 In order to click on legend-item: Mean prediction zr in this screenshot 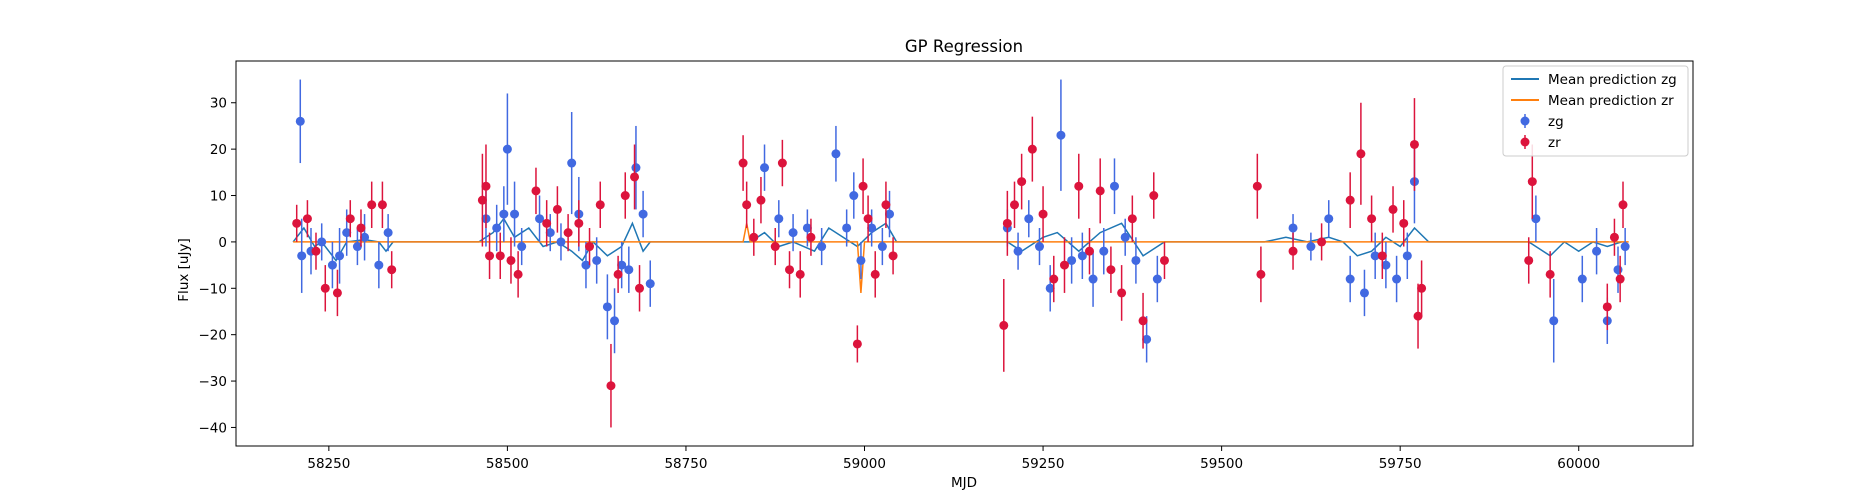, I will do `click(1592, 101)`.